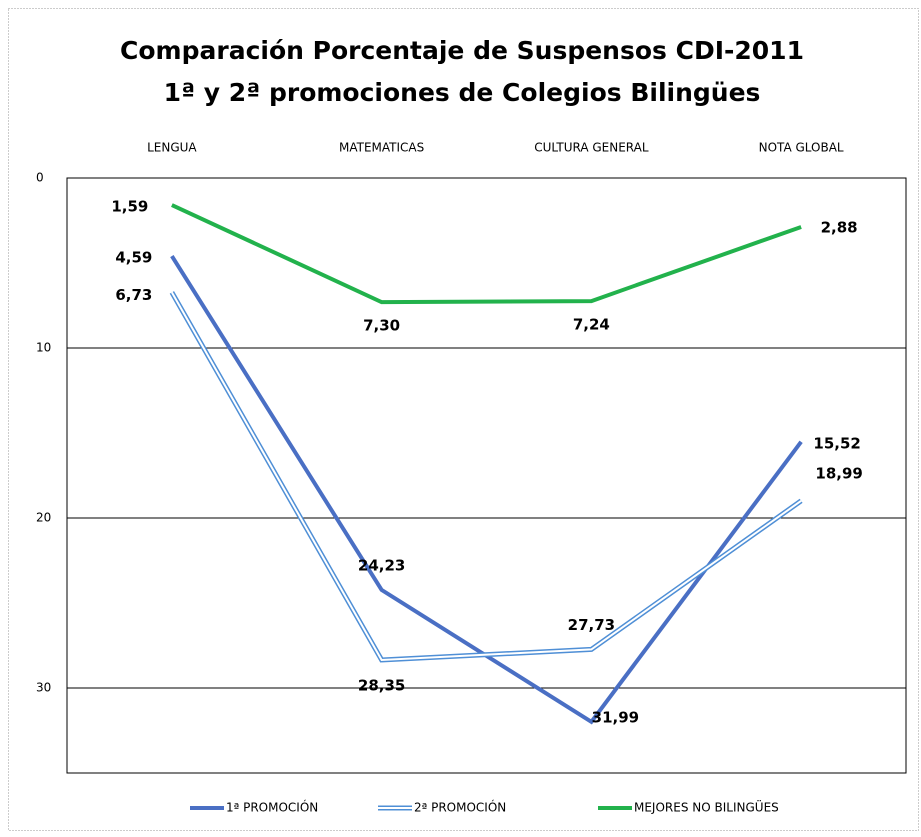 The height and width of the screenshot is (837, 921). Describe the element at coordinates (381, 326) in the screenshot. I see `data-label: 7,30` at that location.